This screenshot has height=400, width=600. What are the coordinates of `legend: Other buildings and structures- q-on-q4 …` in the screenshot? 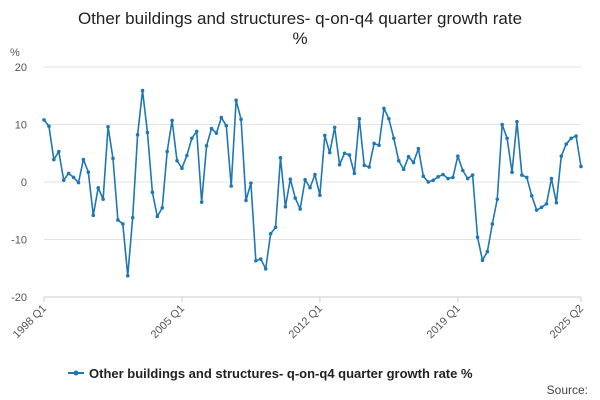 It's located at (270, 373).